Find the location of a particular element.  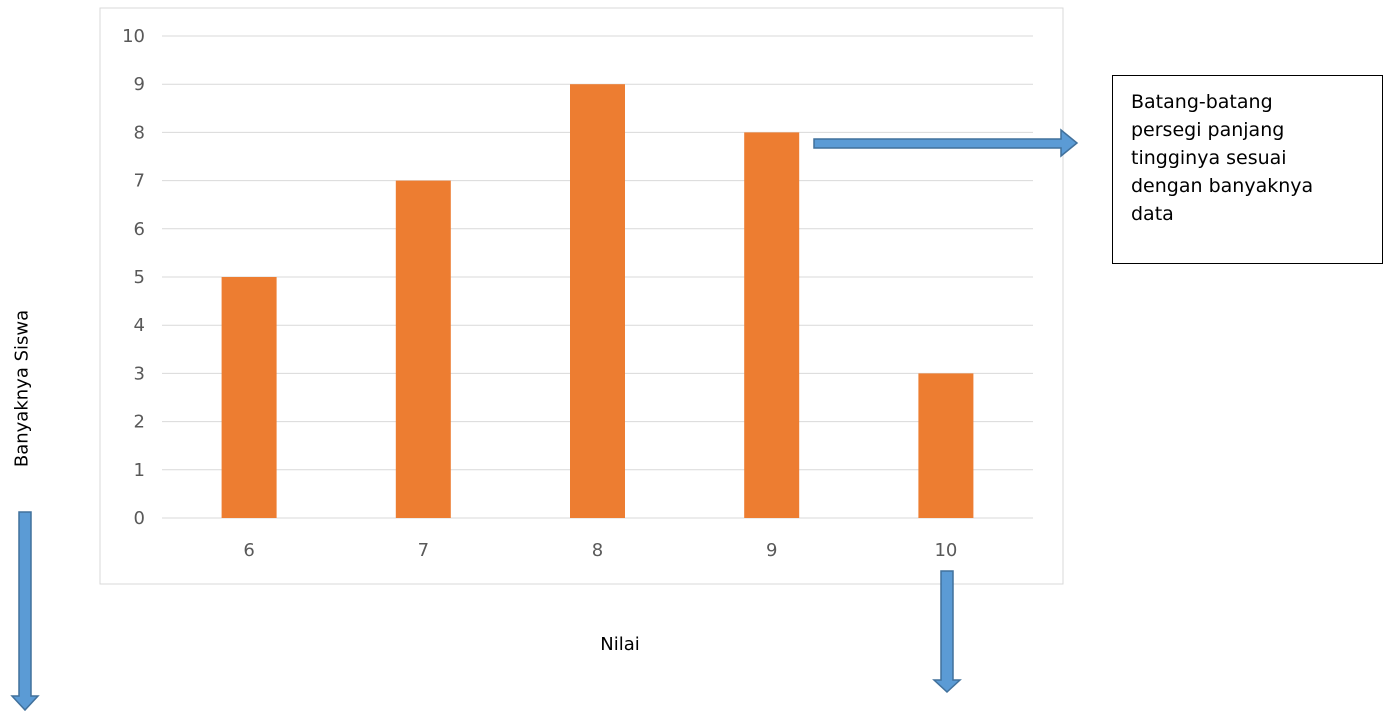

y-tick-label: 4 is located at coordinates (139, 325).